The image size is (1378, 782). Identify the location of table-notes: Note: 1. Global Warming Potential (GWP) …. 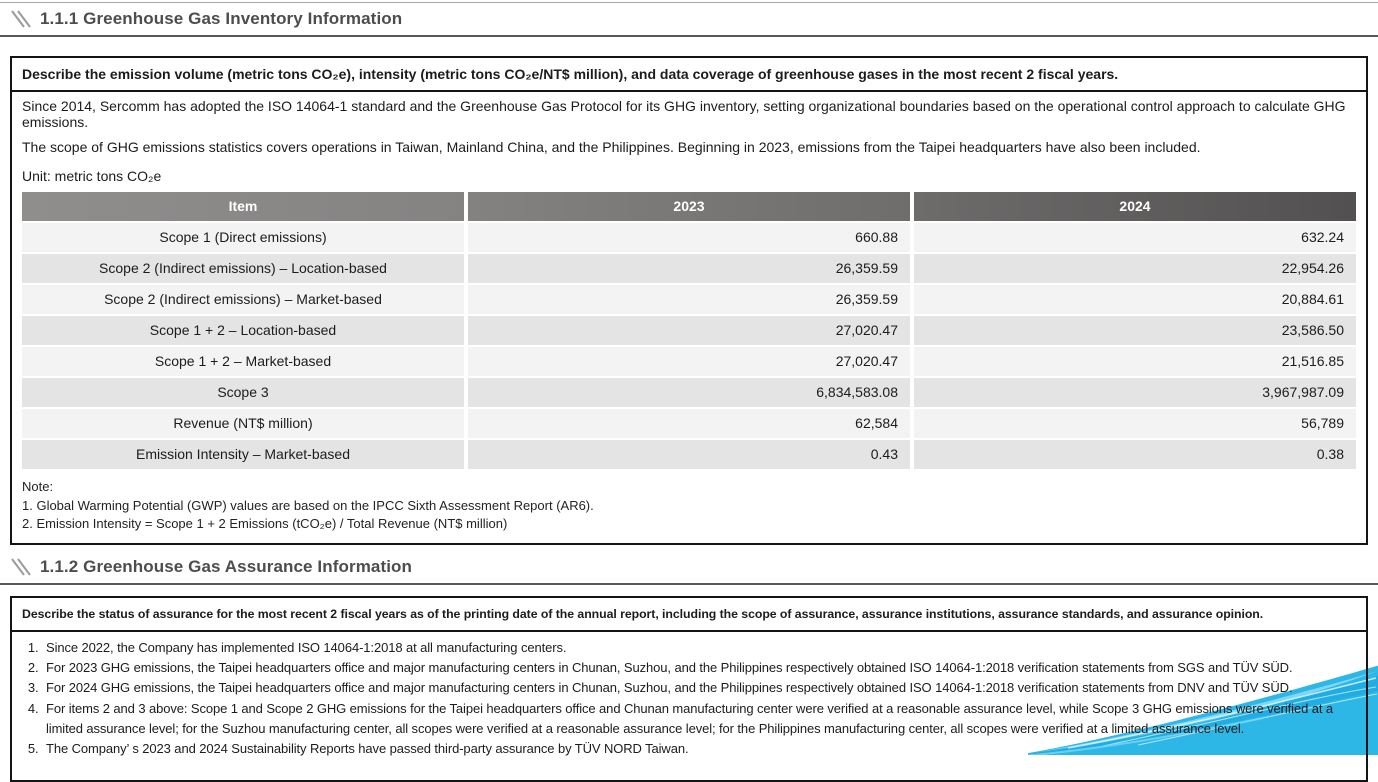
(689, 508).